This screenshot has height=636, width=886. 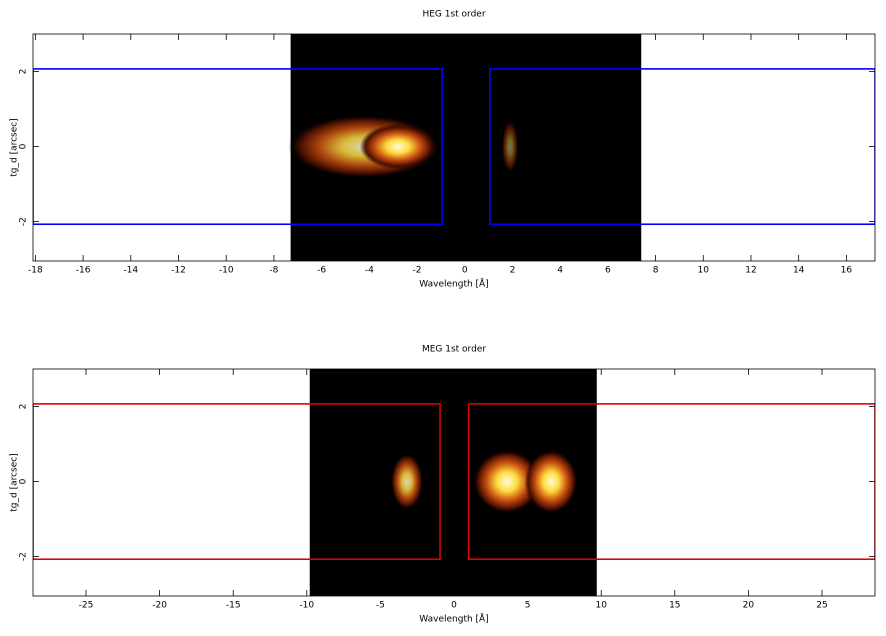 I want to click on x-tick-label: 14, so click(x=799, y=271).